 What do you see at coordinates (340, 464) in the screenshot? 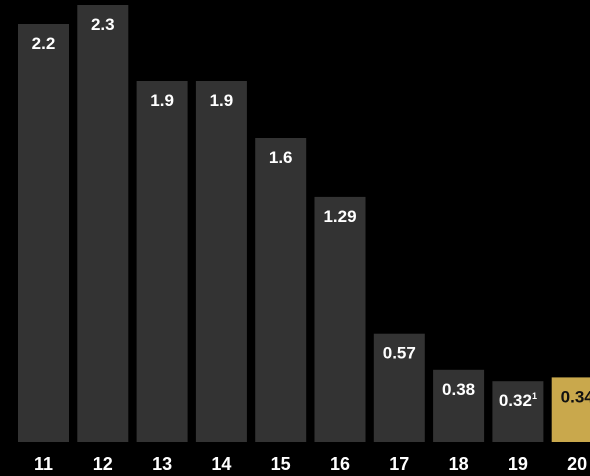
I see `x-tick-label-16: 16` at bounding box center [340, 464].